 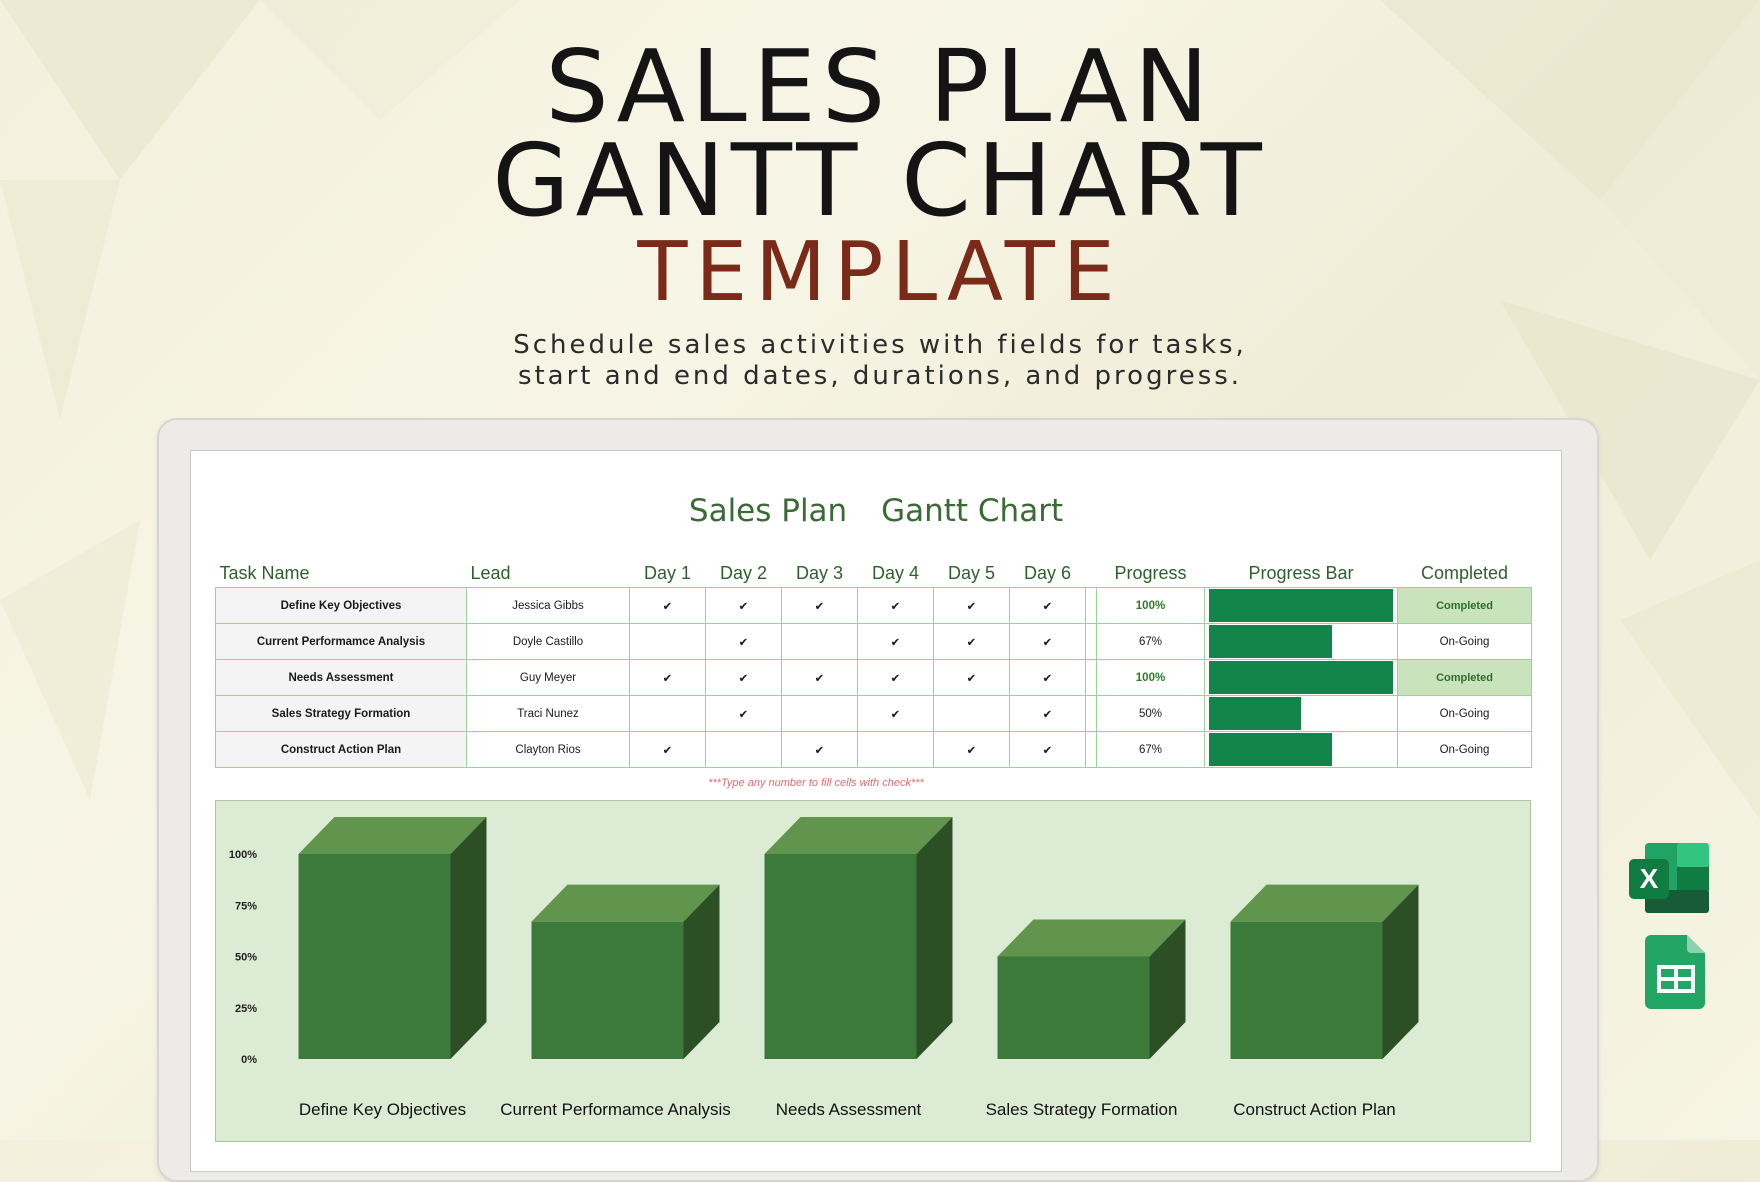 What do you see at coordinates (1676, 972) in the screenshot?
I see `google-sheets-icon` at bounding box center [1676, 972].